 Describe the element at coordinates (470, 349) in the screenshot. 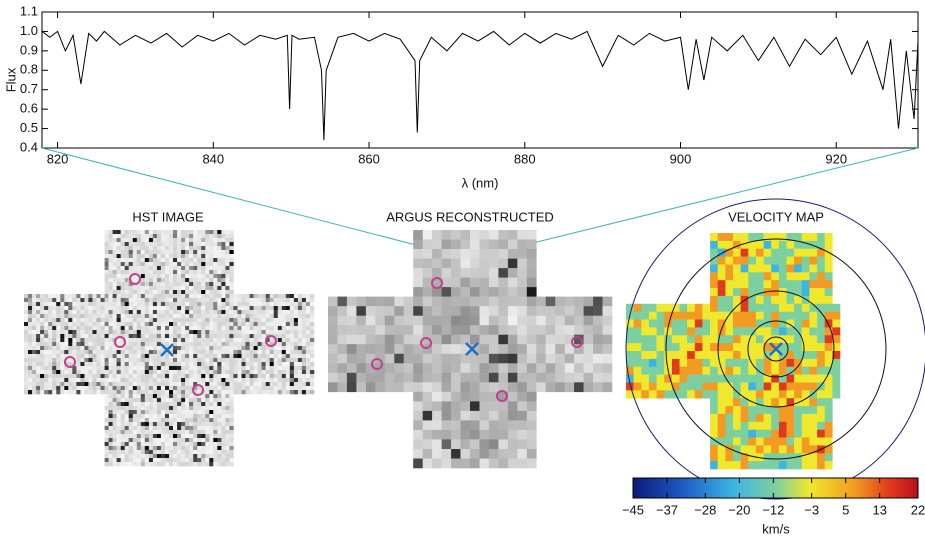

I see `image-pixels` at that location.